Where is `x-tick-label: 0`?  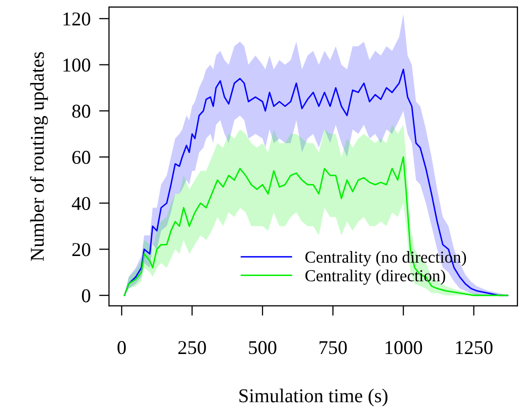
x-tick-label: 0 is located at coordinates (122, 347).